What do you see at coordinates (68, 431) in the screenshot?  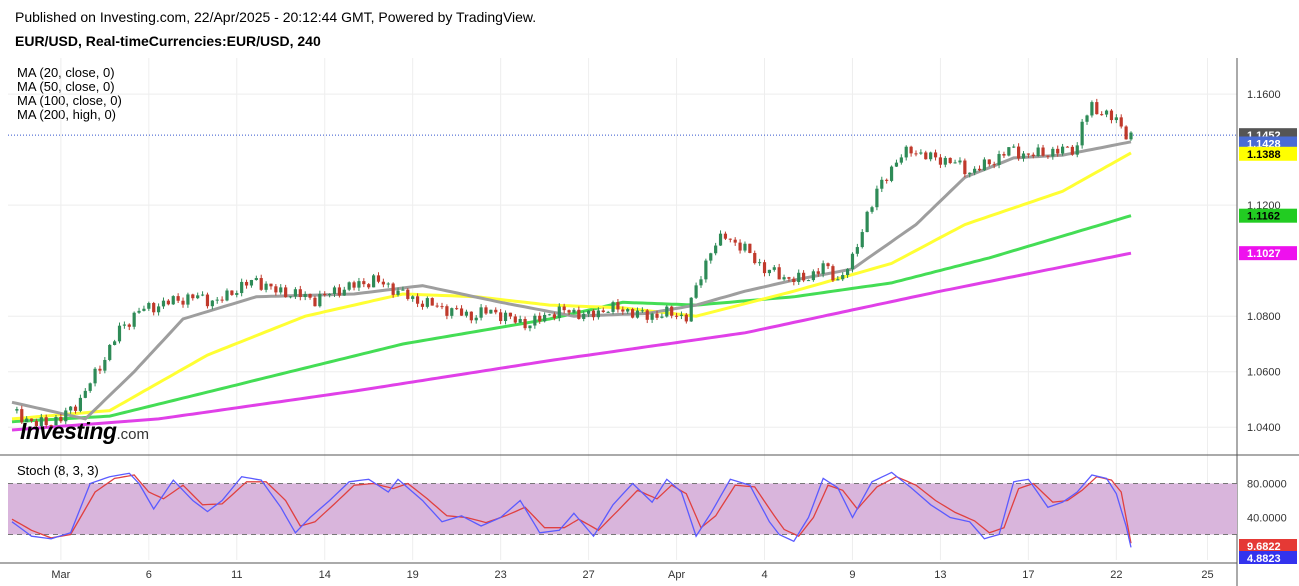 I see `logo-brand: Investing` at bounding box center [68, 431].